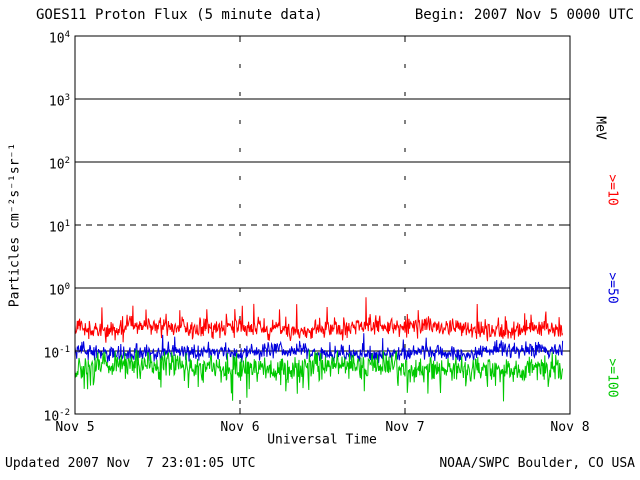  Describe the element at coordinates (240, 427) in the screenshot. I see `x-tick-label: Nov 6` at that location.